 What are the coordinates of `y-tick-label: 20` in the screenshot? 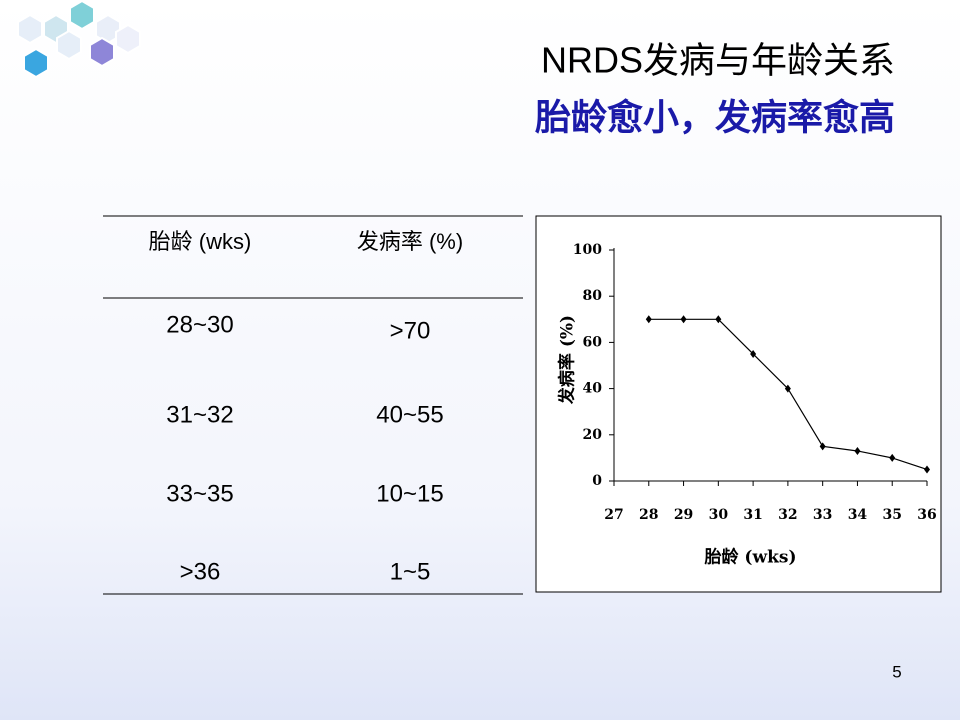 It's located at (593, 435).